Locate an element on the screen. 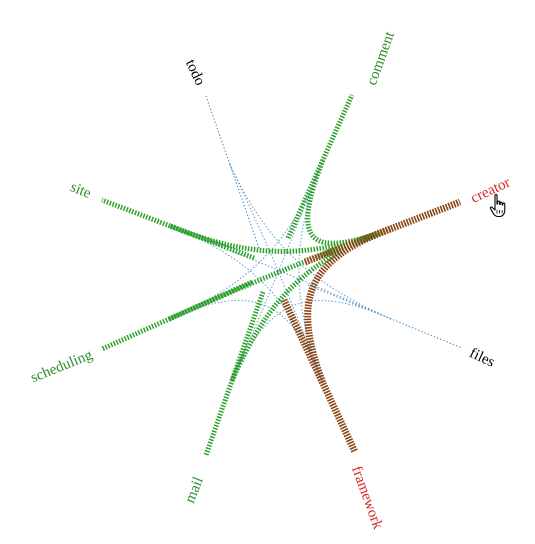 This screenshot has width=535, height=544. axis-label-site: site is located at coordinates (81, 190).